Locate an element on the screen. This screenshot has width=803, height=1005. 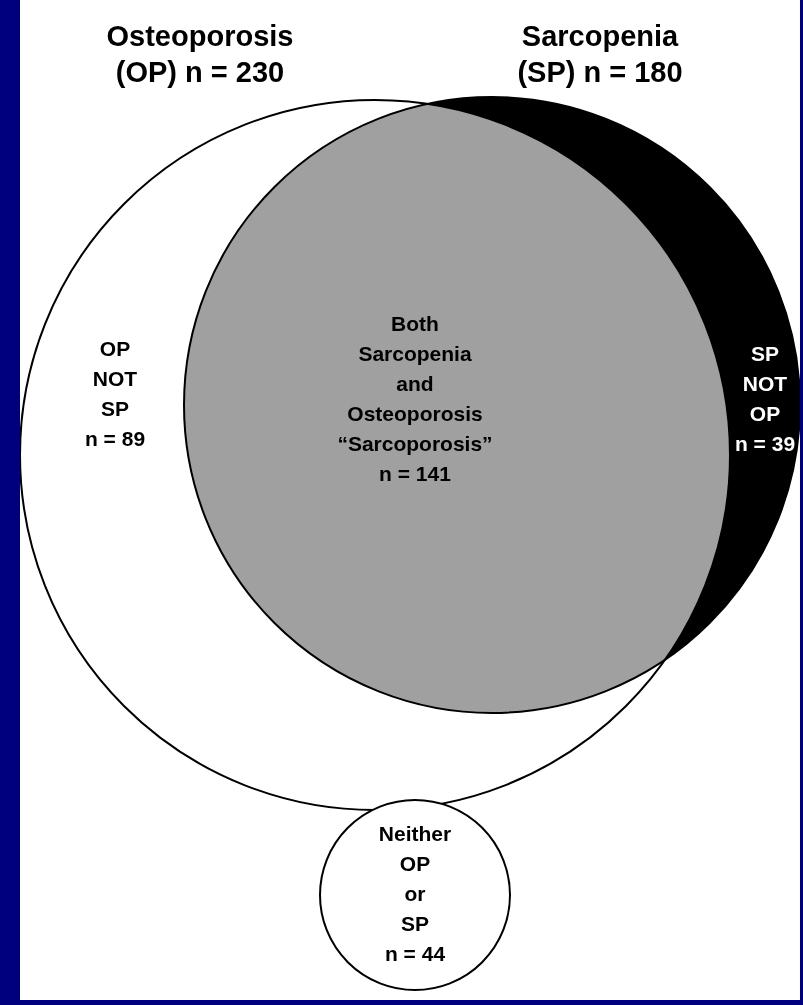
data-label: n = 141 is located at coordinates (415, 473).